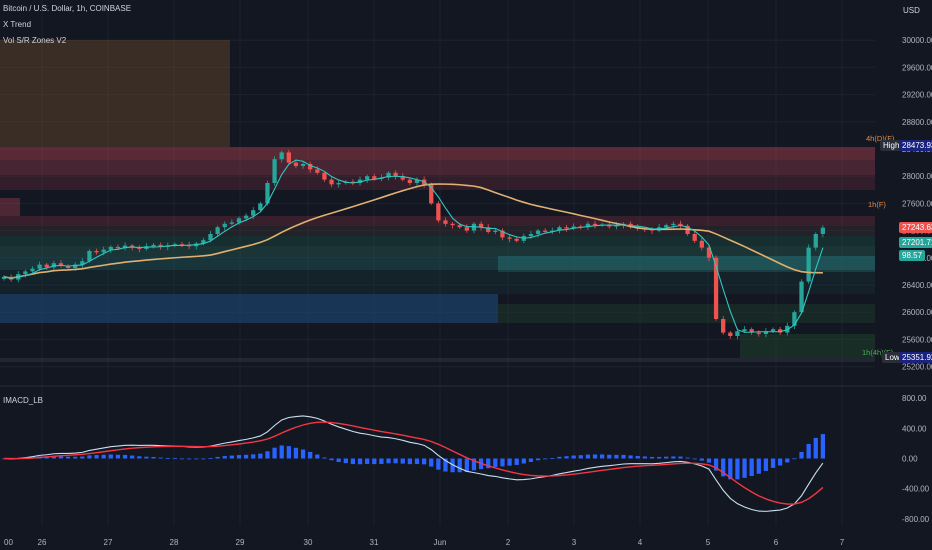 This screenshot has height=550, width=932. What do you see at coordinates (35, 40) in the screenshot?
I see `indicator-vol-sr-zones: Vol S/R Zones V2` at bounding box center [35, 40].